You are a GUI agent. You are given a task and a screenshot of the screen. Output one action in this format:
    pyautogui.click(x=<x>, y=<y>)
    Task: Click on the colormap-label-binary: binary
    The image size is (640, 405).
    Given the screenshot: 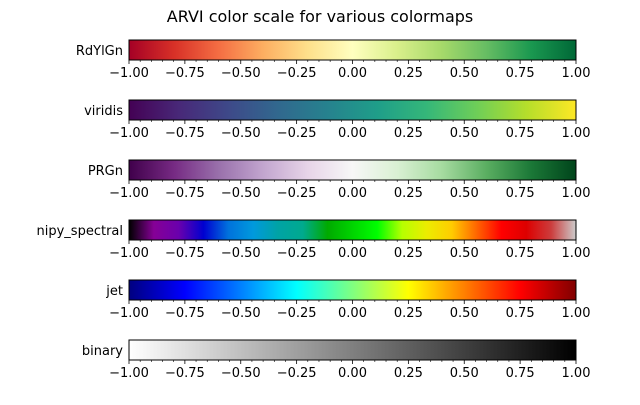 What is the action you would take?
    pyautogui.click(x=102, y=351)
    